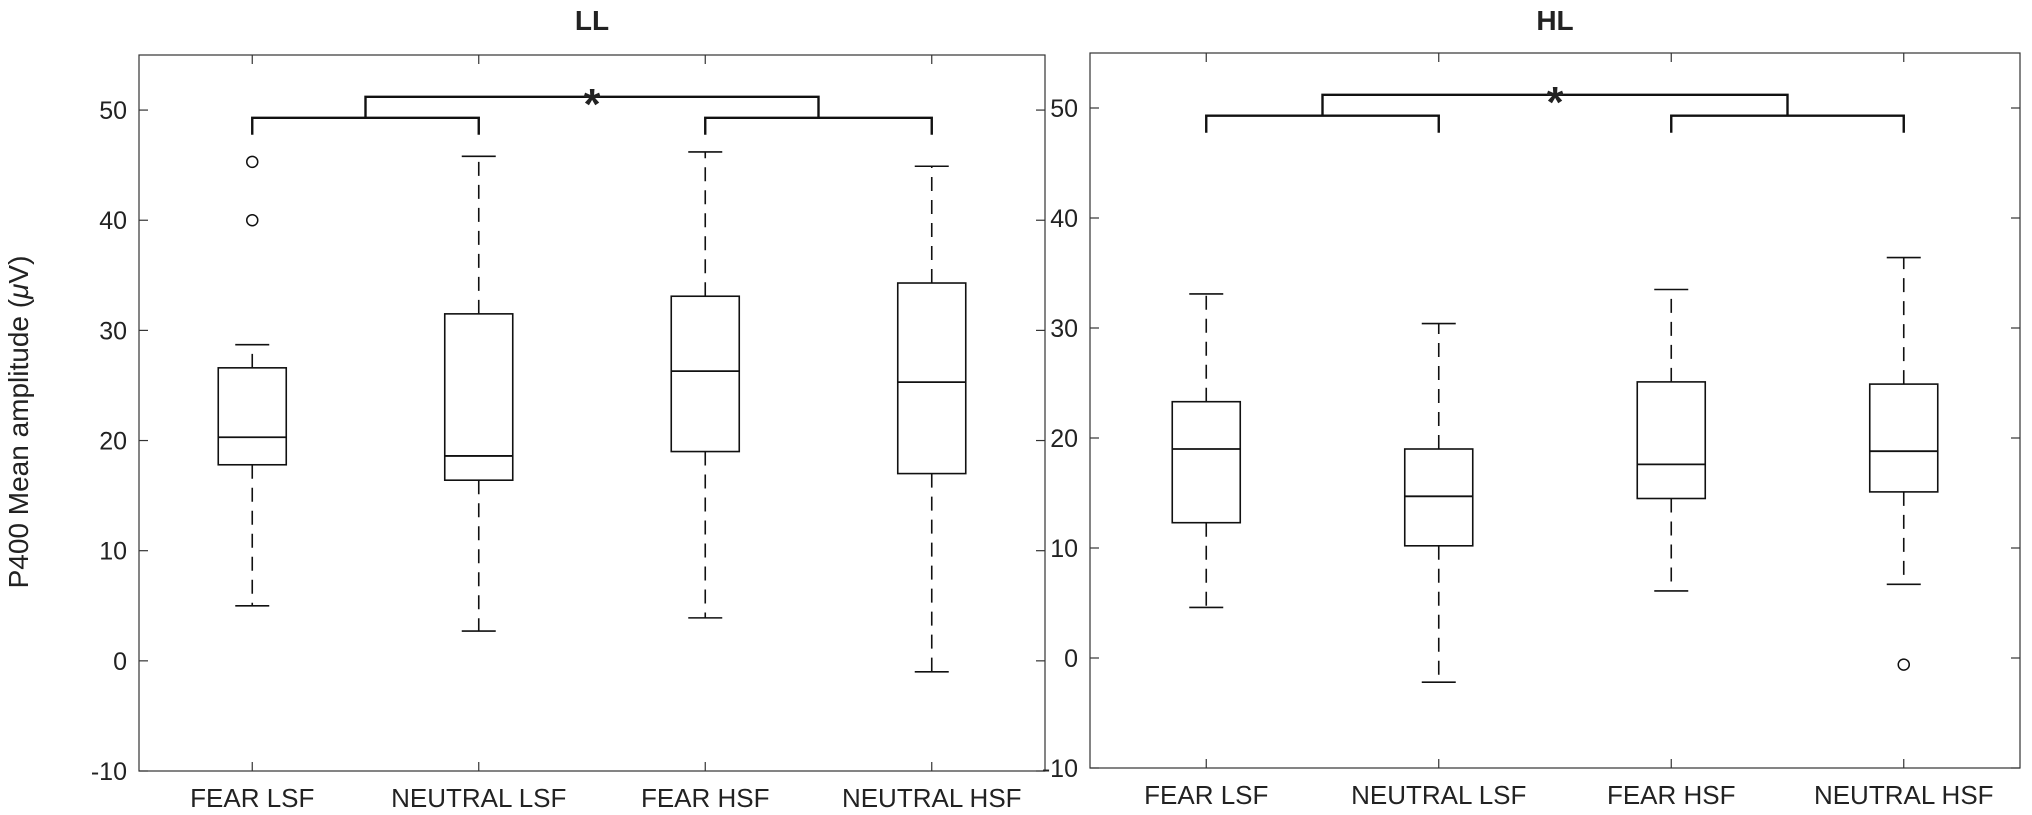  What do you see at coordinates (1554, 20) in the screenshot?
I see `chart-title-hl: HL` at bounding box center [1554, 20].